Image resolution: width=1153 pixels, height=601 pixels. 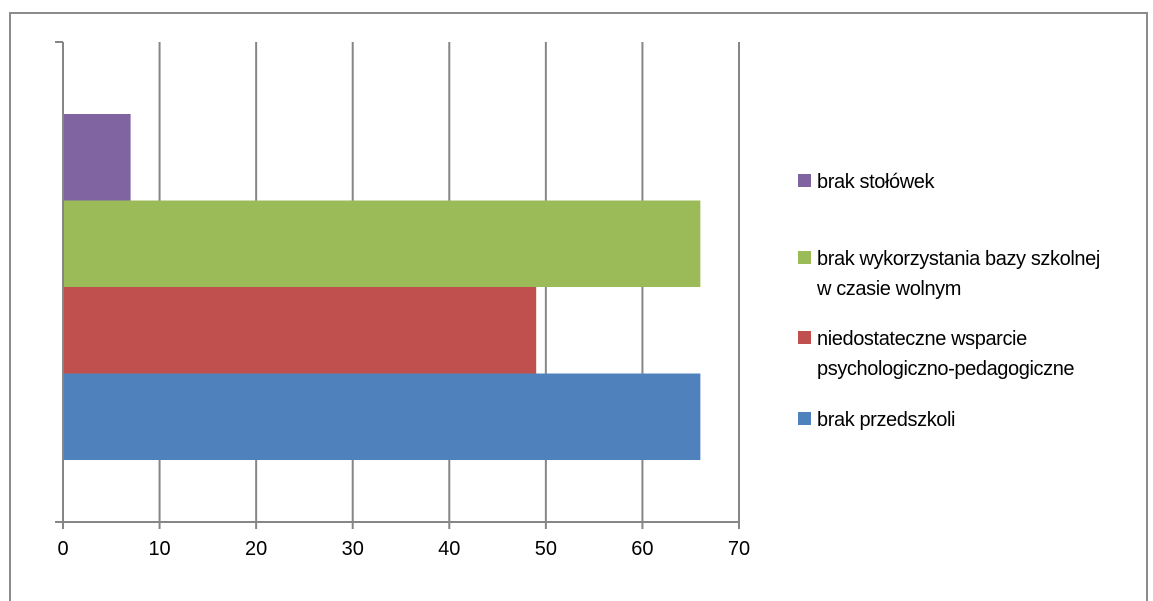 I want to click on legend-item-stolowki: brak stołówek, so click(x=975, y=182).